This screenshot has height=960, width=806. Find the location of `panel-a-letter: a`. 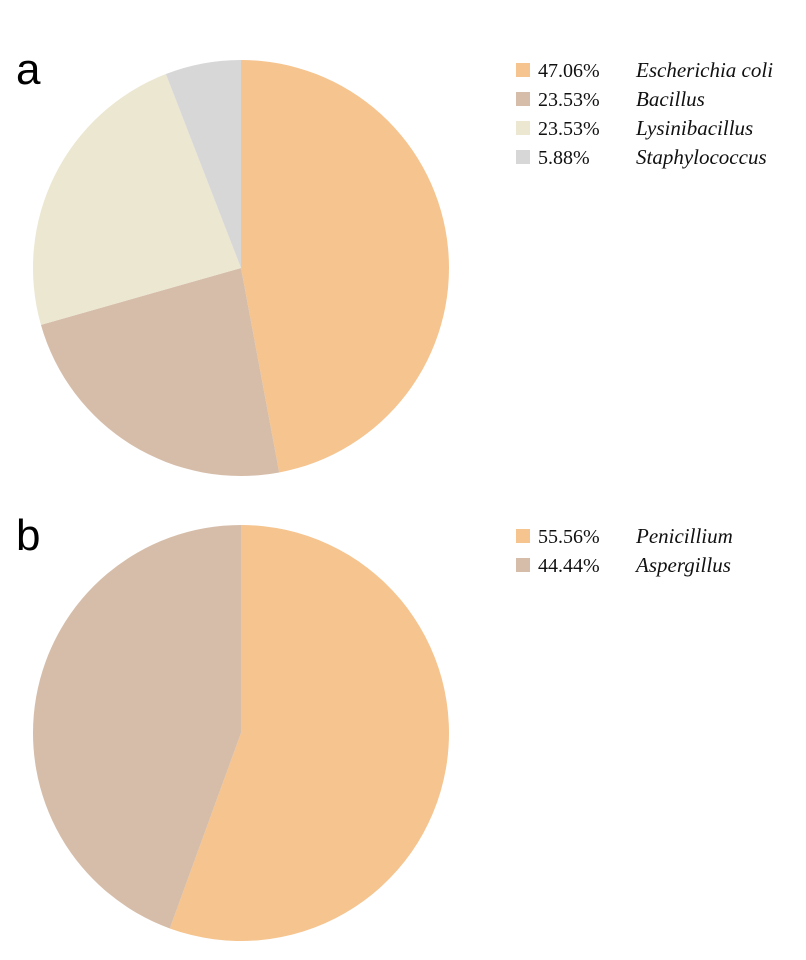

panel-a-letter: a is located at coordinates (28, 69).